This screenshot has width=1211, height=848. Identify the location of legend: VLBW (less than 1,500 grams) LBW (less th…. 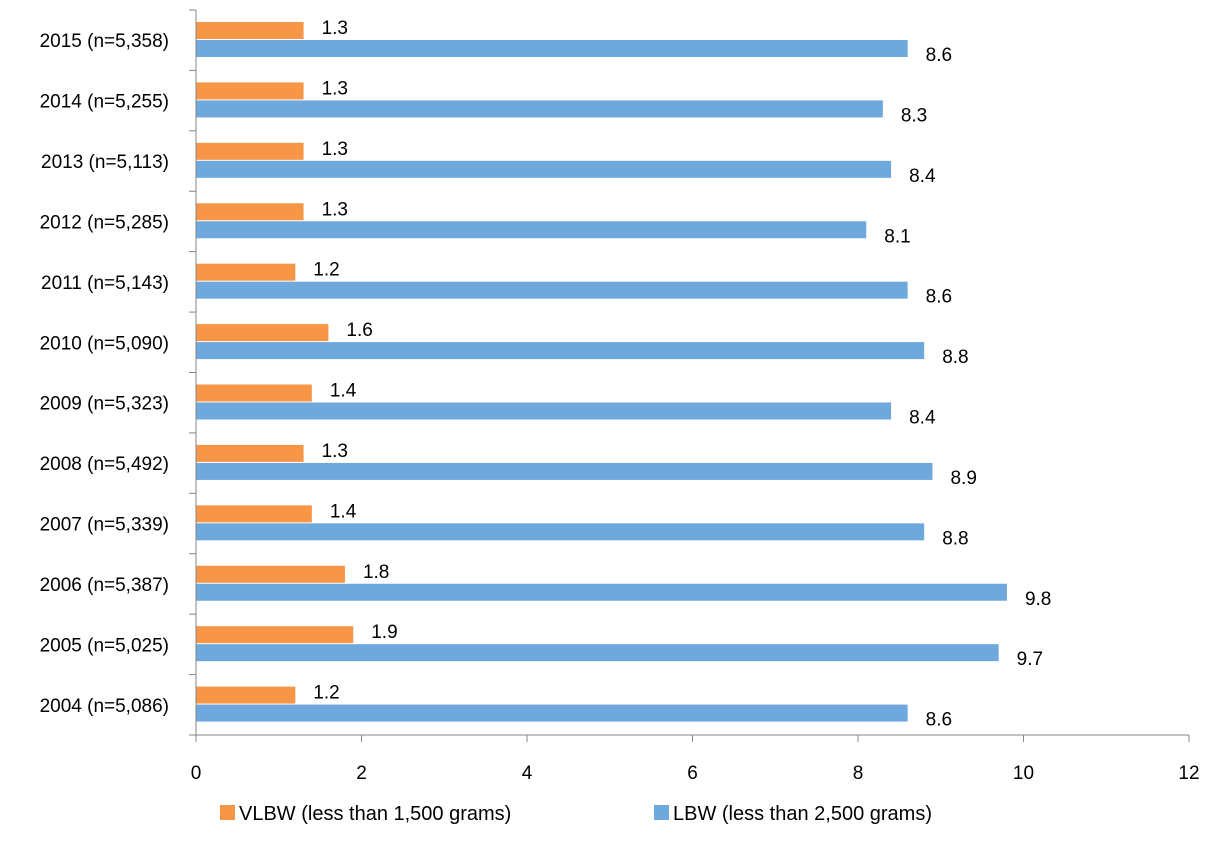
(576, 814).